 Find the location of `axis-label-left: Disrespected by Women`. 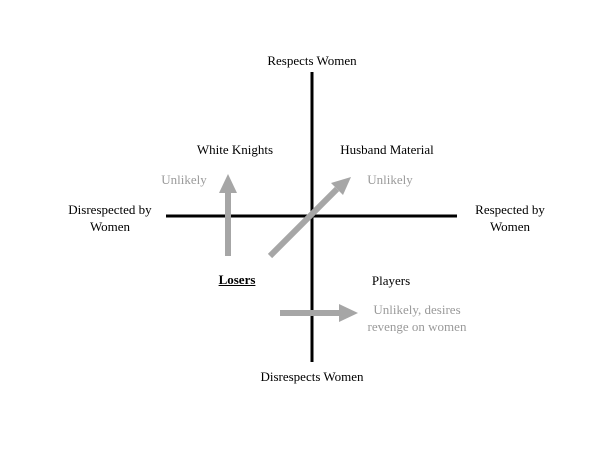

axis-label-left: Disrespected by Women is located at coordinates (110, 218).